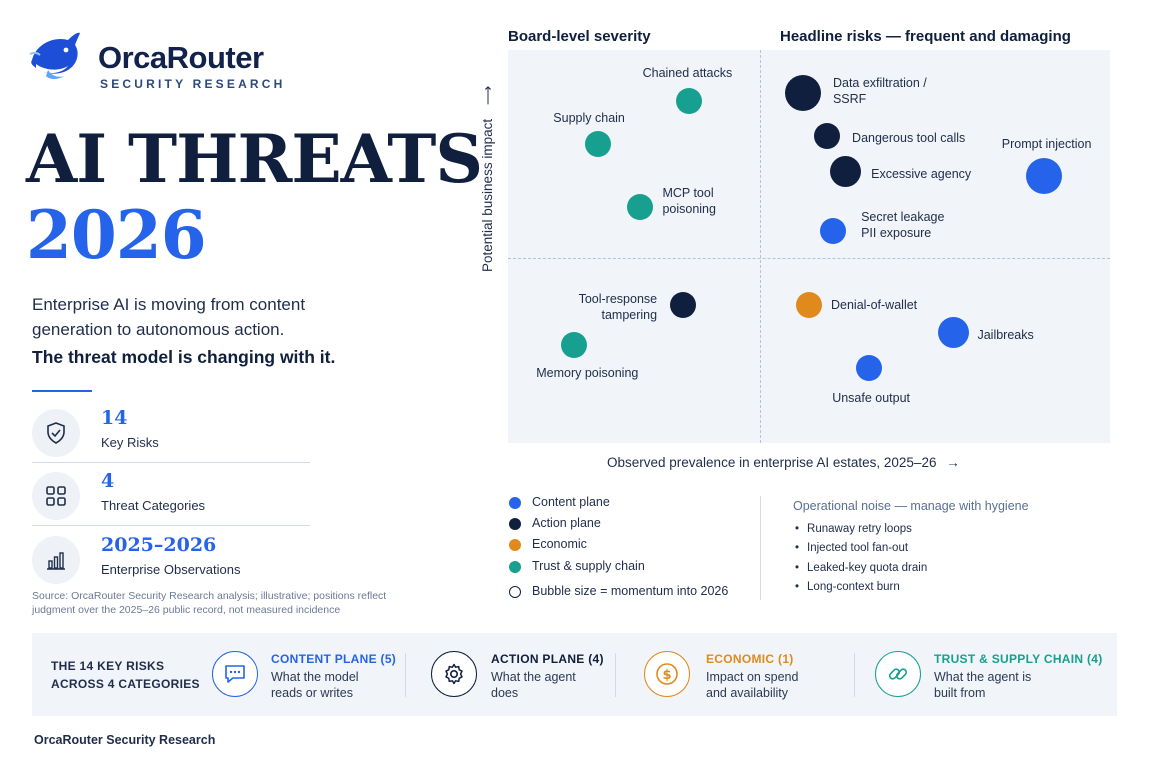  What do you see at coordinates (566, 523) in the screenshot?
I see `legend-label: Action plane` at bounding box center [566, 523].